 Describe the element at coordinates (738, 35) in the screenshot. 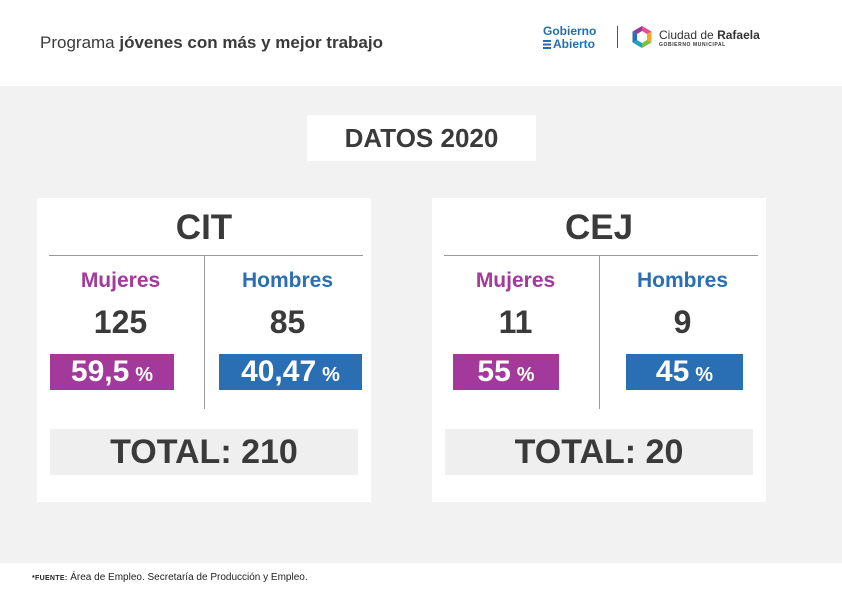

I see `logo-rafaela-label: Rafaela` at that location.